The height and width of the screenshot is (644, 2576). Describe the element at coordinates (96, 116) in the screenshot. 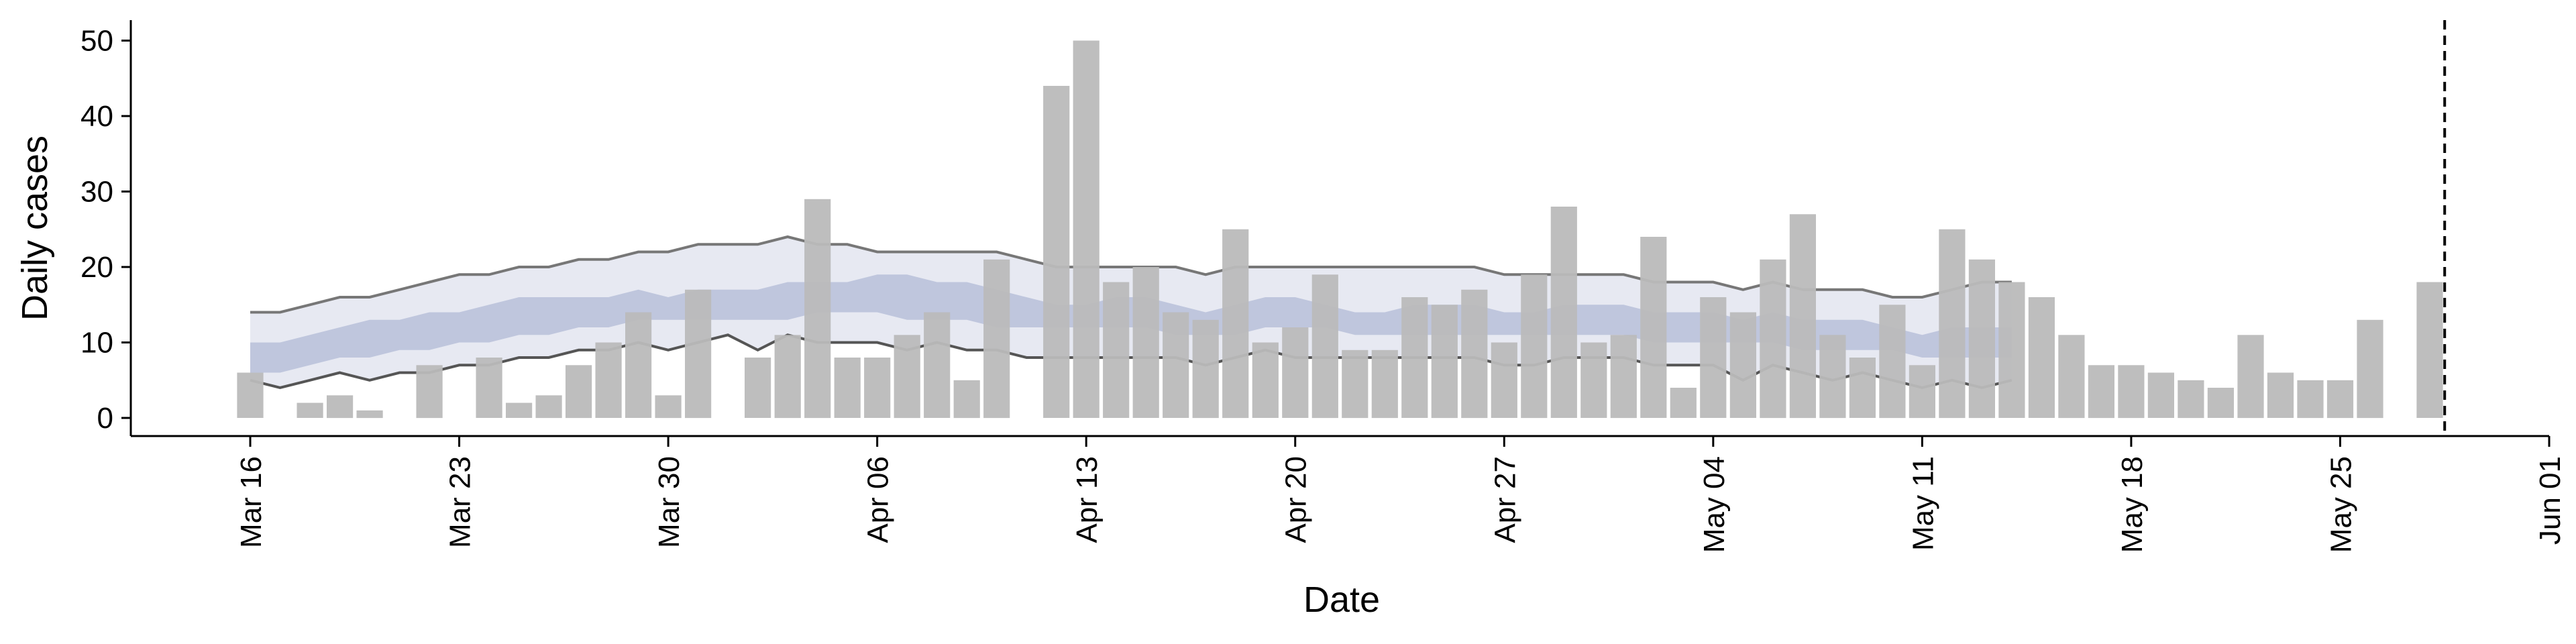

I see `y-tick-label: 40` at that location.